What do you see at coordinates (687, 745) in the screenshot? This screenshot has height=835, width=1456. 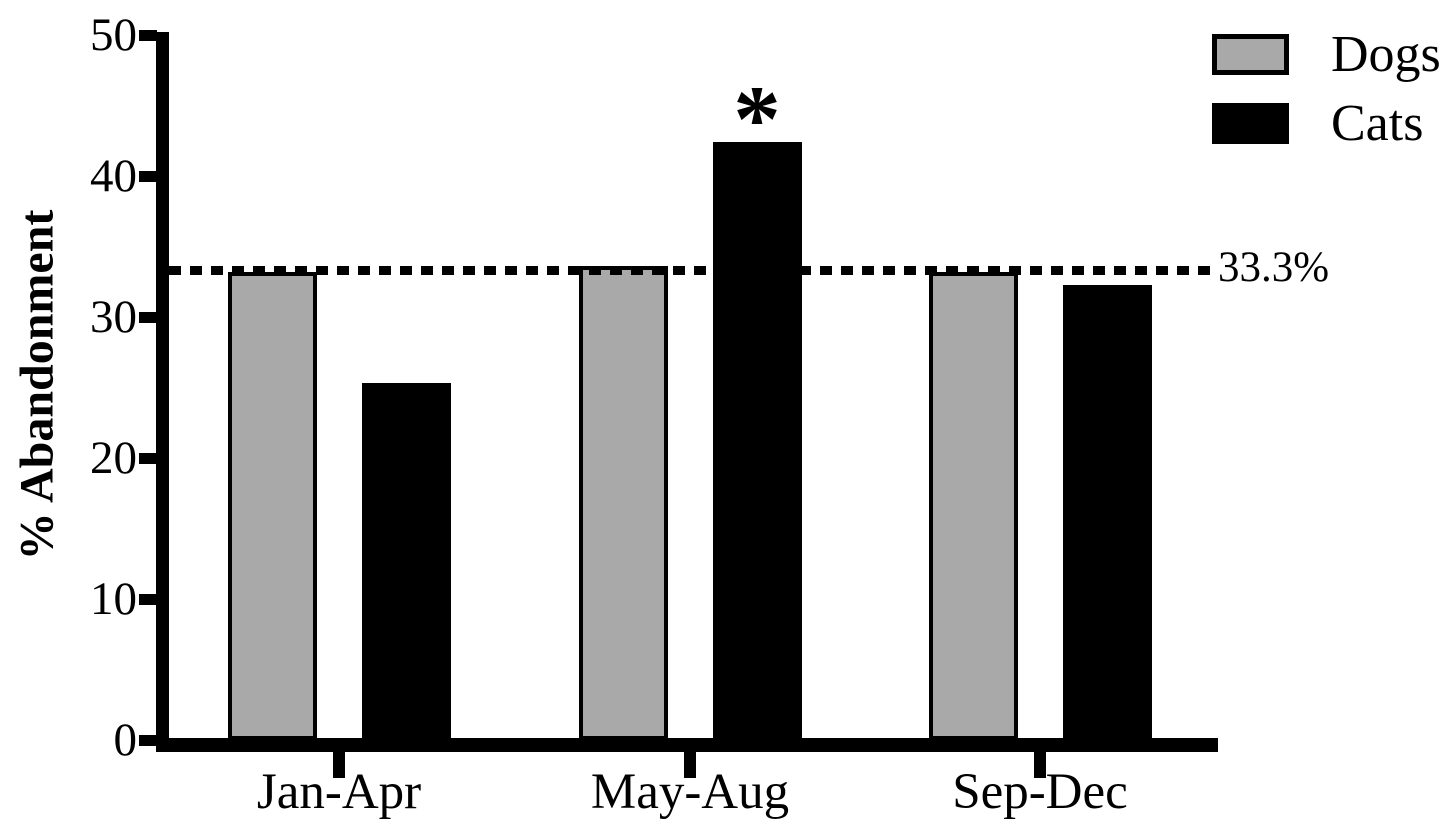 I see `x-axis-line` at bounding box center [687, 745].